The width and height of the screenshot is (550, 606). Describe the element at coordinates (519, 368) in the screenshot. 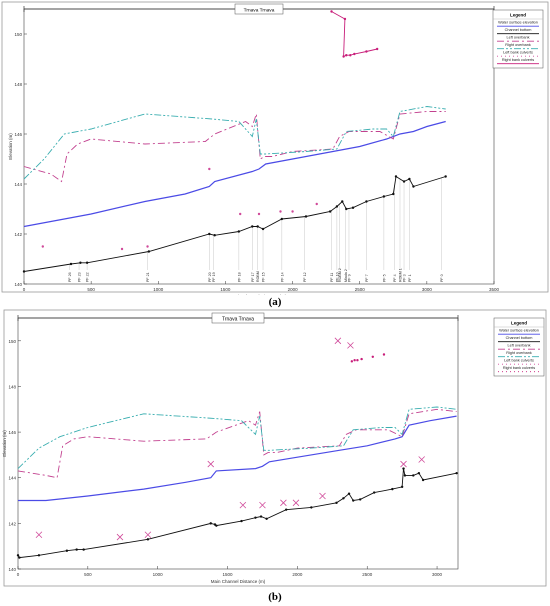

I see `legend-entry-label: Right bank culverts` at that location.